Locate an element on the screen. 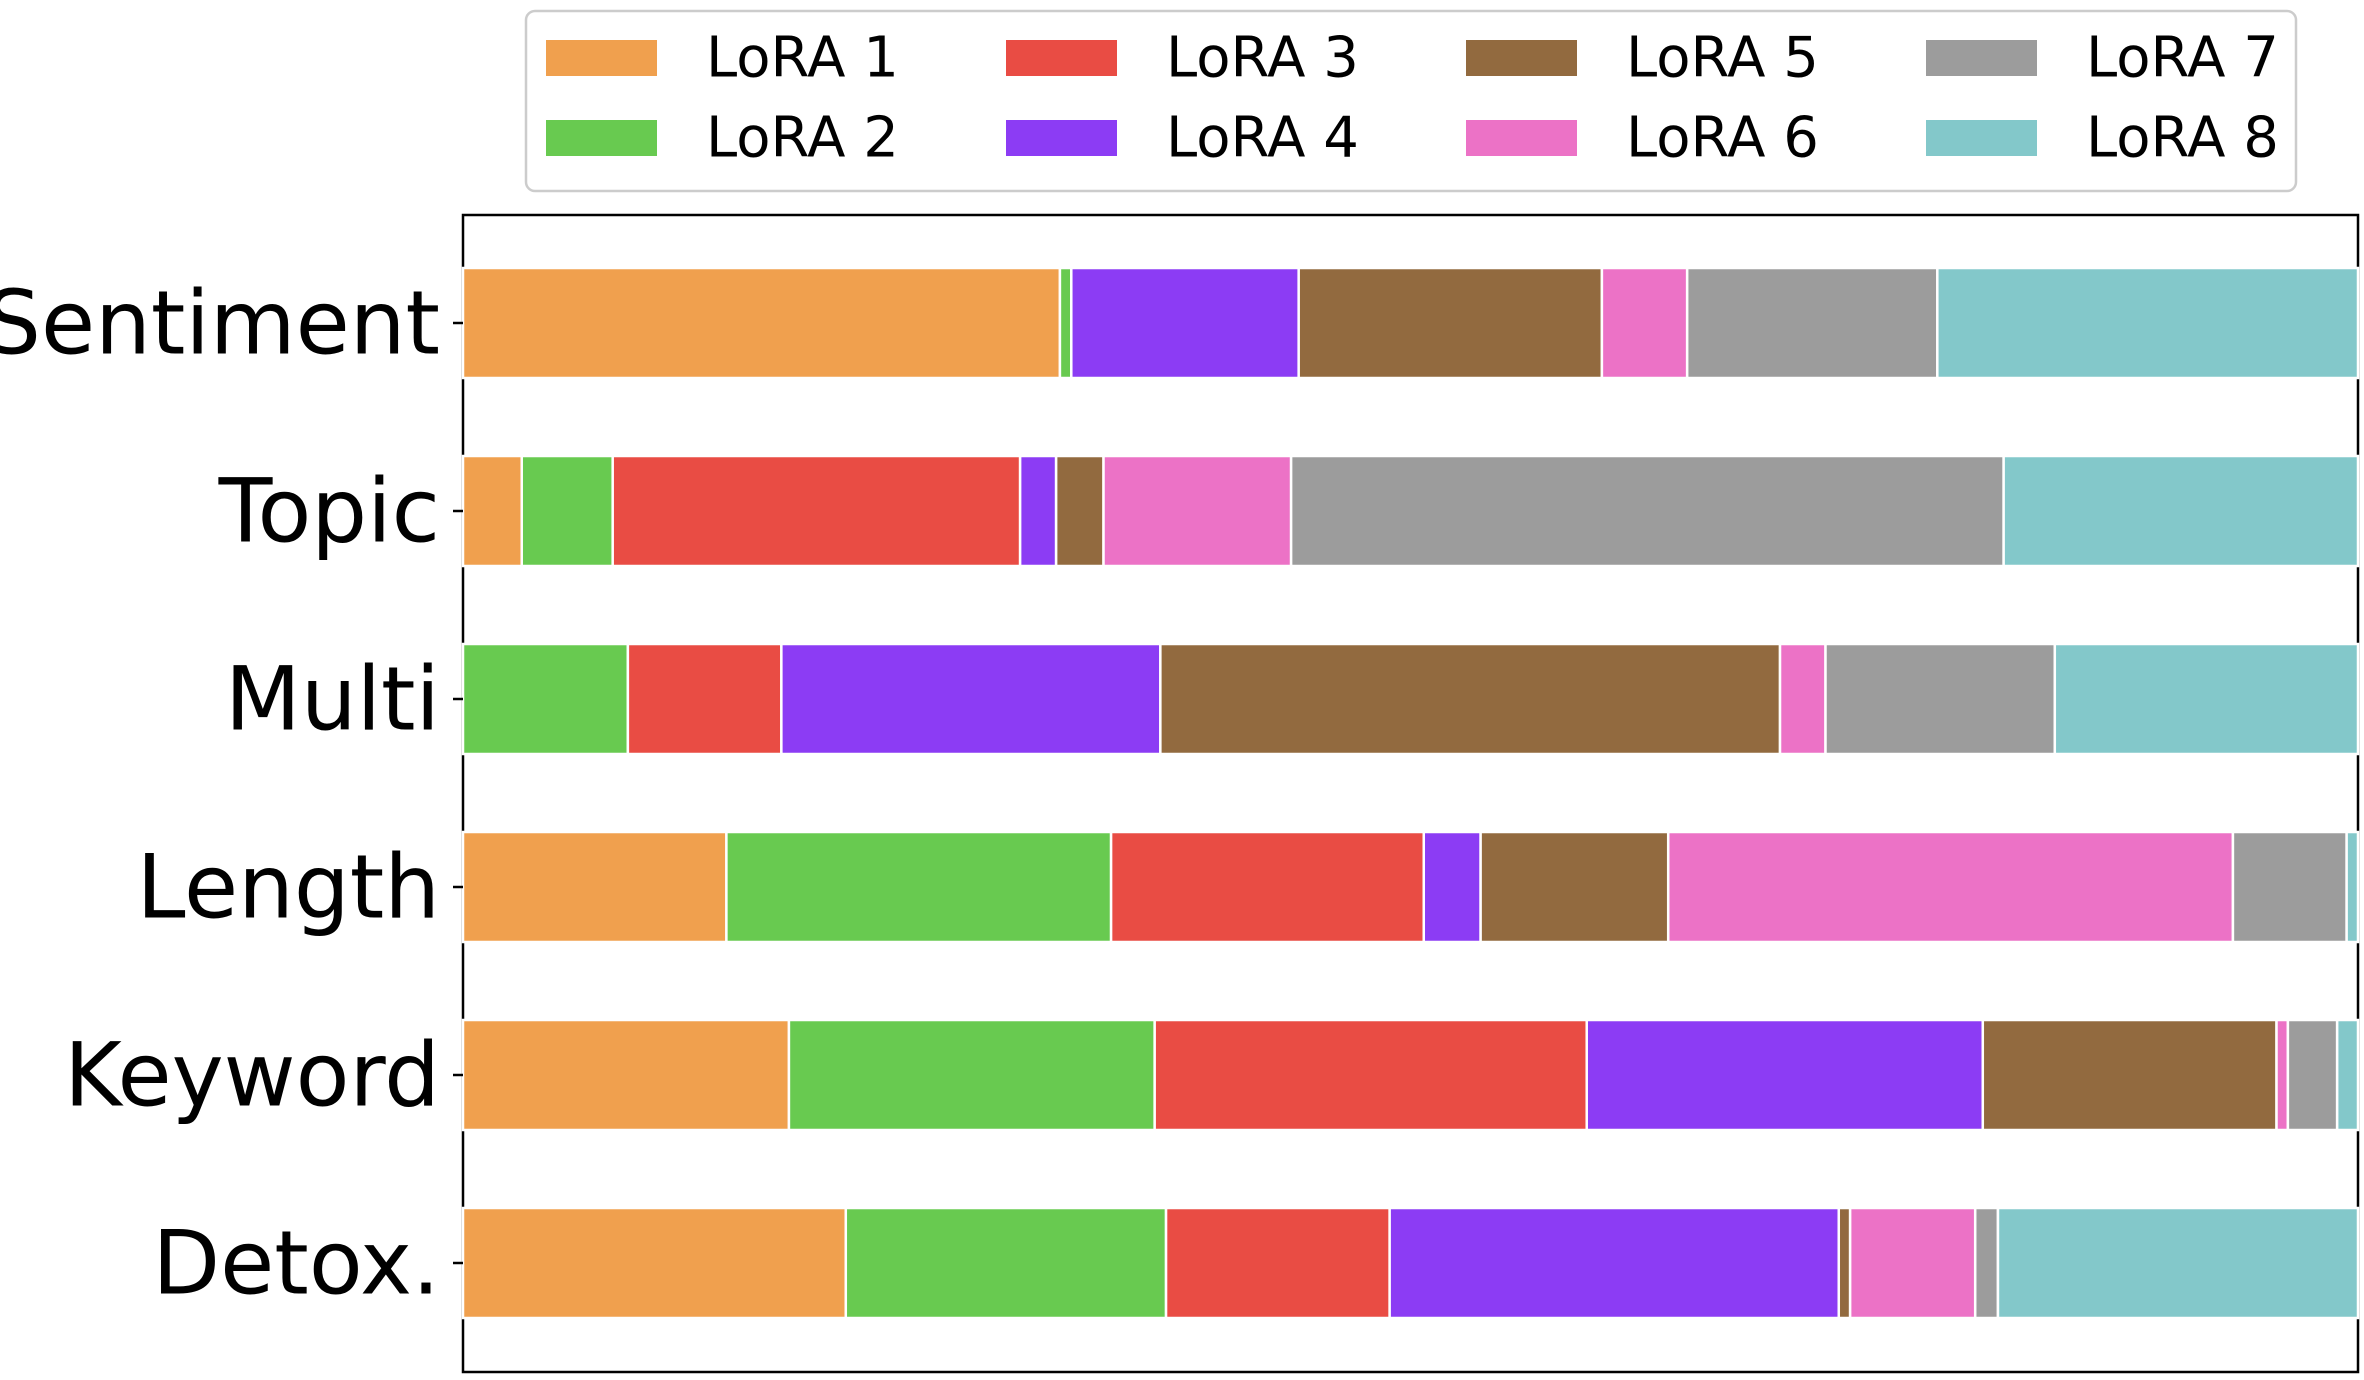  category-axis: Sentiment Topic Multi Length Keyword Detox. is located at coordinates (231, 793).